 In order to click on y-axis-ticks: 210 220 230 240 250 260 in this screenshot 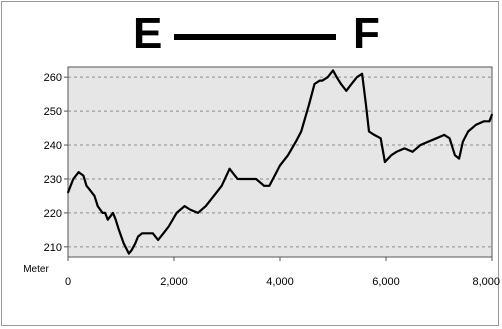, I will do `click(56, 163)`.